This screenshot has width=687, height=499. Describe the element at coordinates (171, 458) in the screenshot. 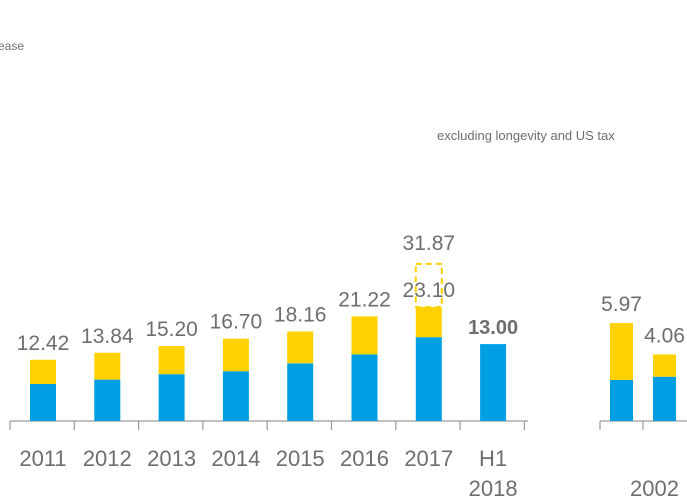

I see `x-tick-label: 2013` at that location.